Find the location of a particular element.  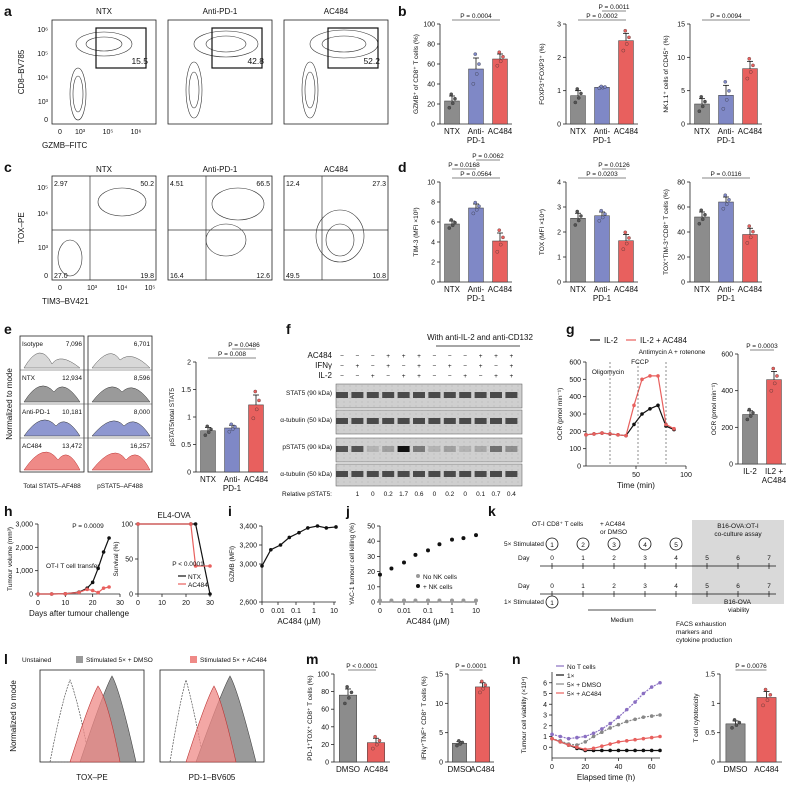

y-tick-label: 30 is located at coordinates (371, 557).